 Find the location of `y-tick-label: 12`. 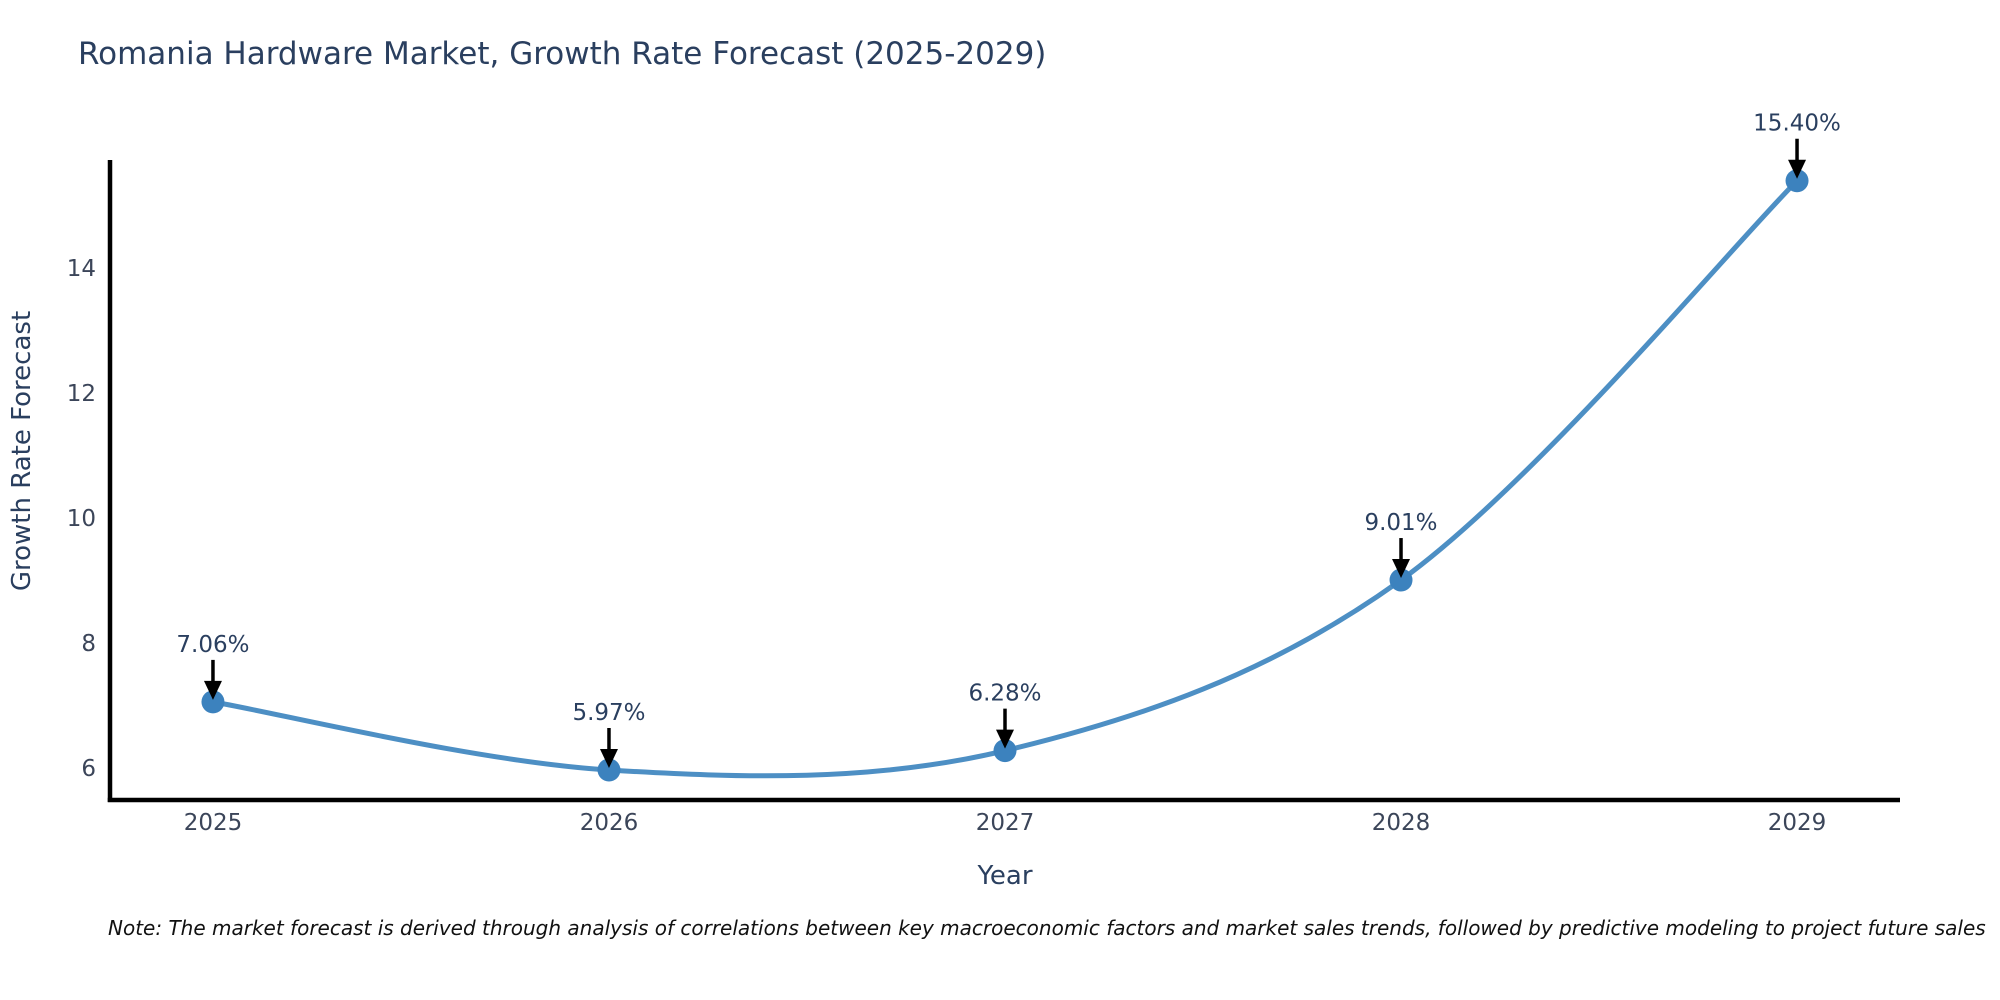

y-tick-label: 12 is located at coordinates (81, 394).